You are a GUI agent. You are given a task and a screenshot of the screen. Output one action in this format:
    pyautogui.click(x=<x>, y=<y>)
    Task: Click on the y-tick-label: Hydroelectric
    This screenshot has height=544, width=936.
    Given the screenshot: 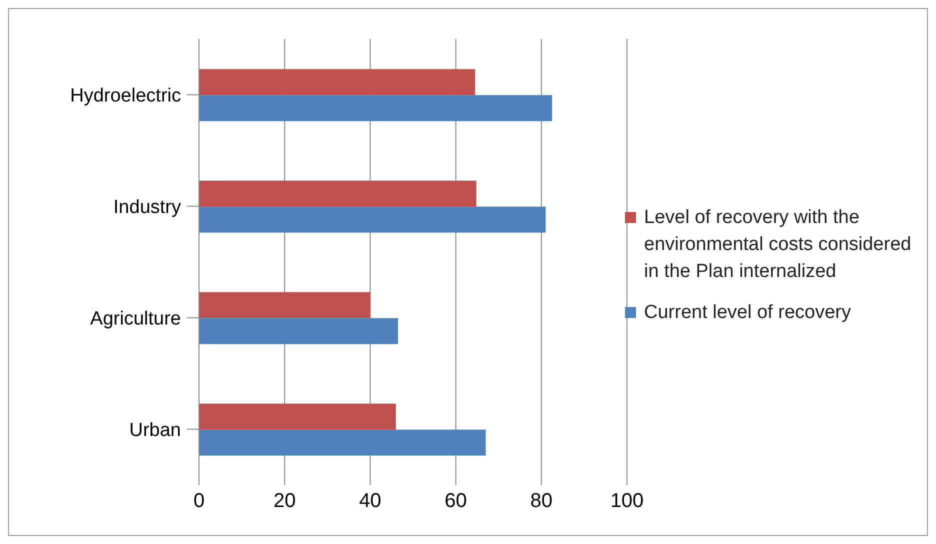 What is the action you would take?
    pyautogui.click(x=125, y=95)
    